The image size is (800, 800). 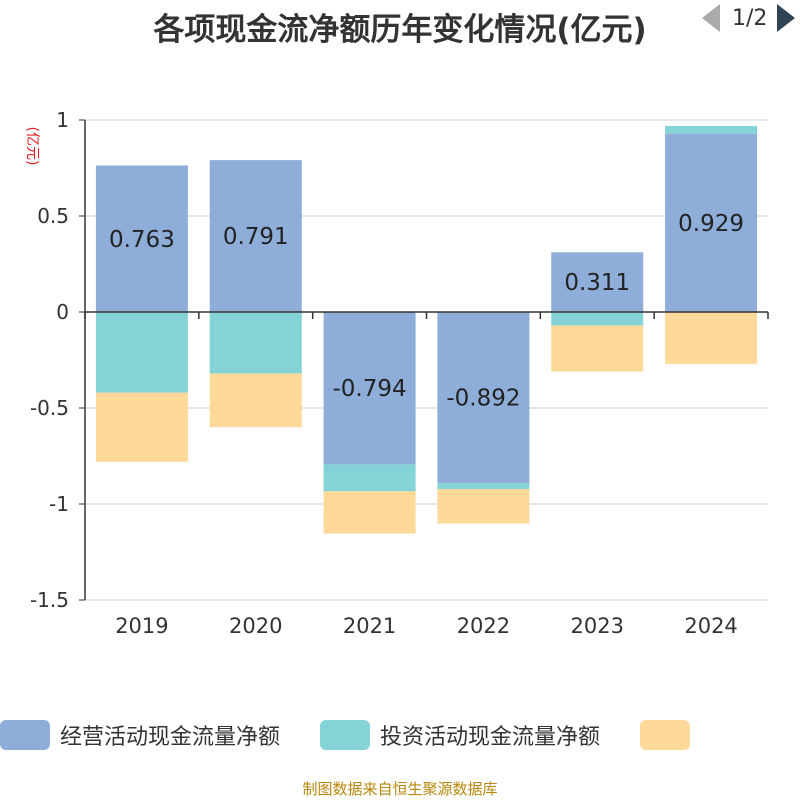 I want to click on data-label-2024: 0.929, so click(x=711, y=224).